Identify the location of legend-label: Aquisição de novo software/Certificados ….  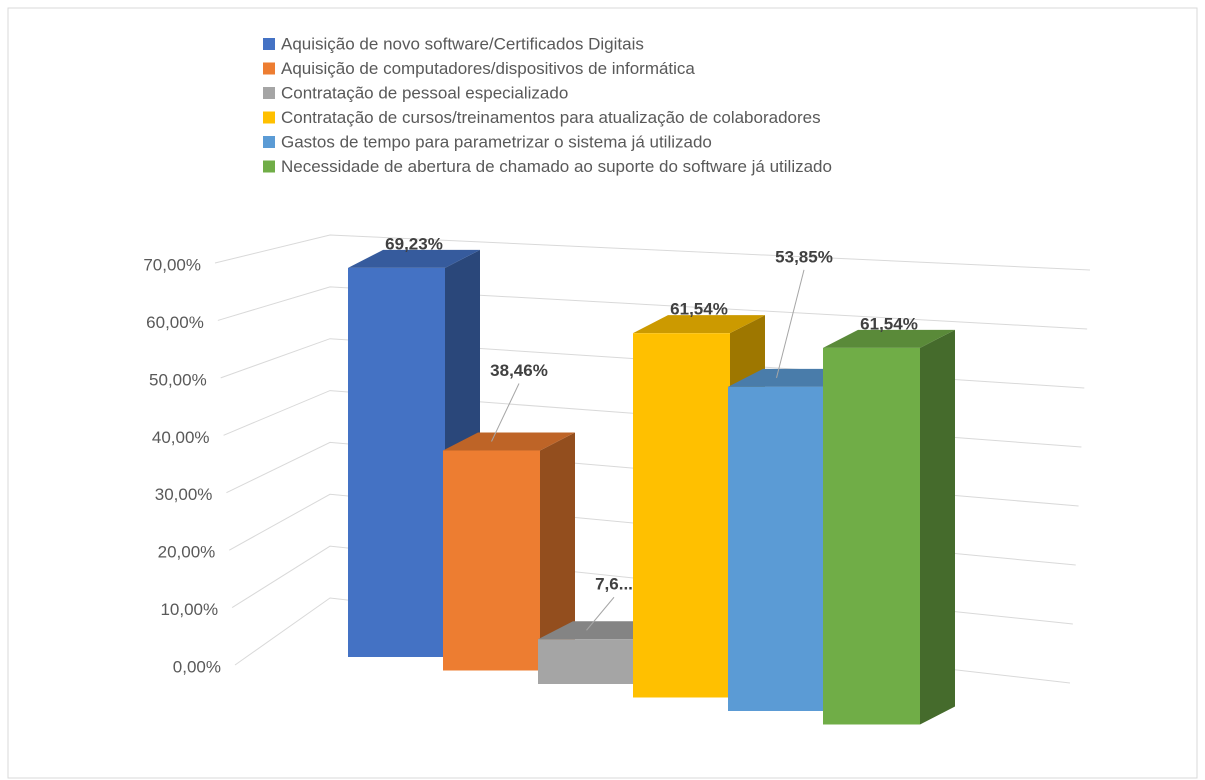
(462, 43).